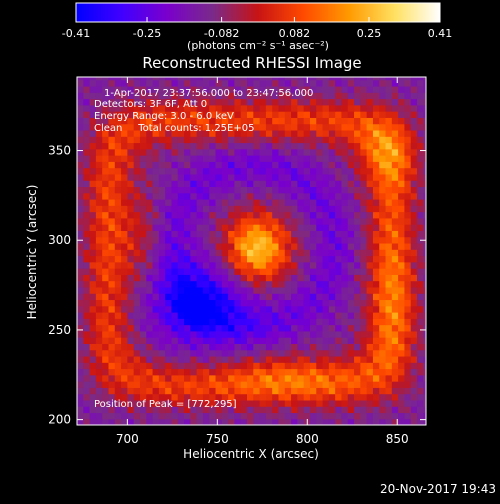 The width and height of the screenshot is (500, 504). What do you see at coordinates (164, 116) in the screenshot?
I see `annotation-energy-range: Energy Range: 3.0 - 6.0 keV` at bounding box center [164, 116].